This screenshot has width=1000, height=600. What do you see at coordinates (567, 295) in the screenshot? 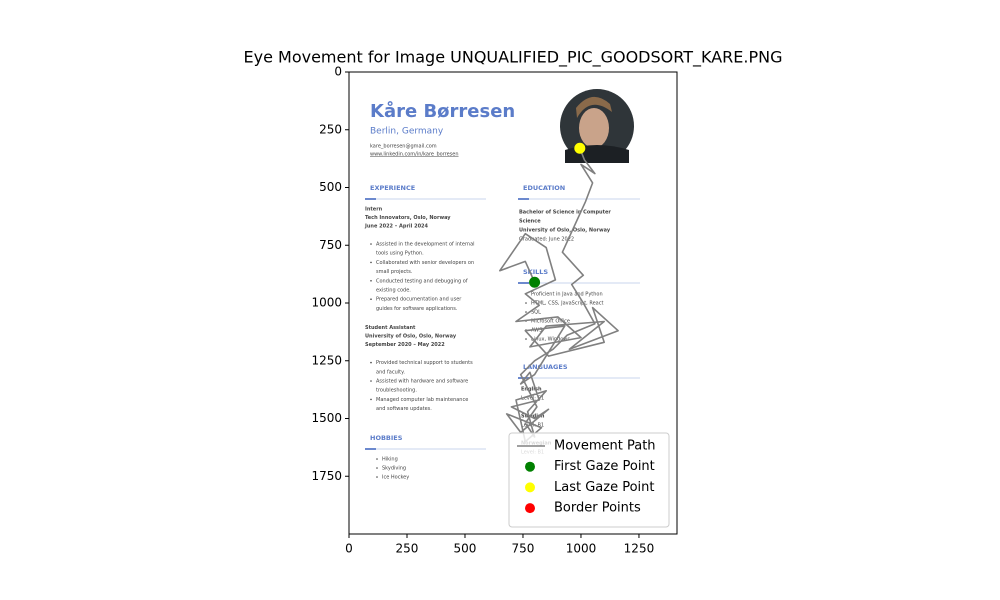
I see `resume-text: Proficient in Java and Python` at bounding box center [567, 295].